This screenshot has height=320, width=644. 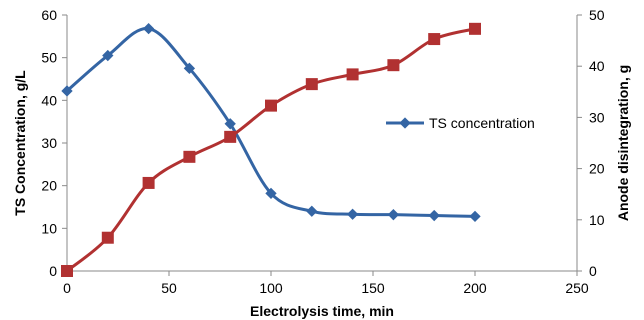 I want to click on right-y-tick-label: 20, so click(x=597, y=169).